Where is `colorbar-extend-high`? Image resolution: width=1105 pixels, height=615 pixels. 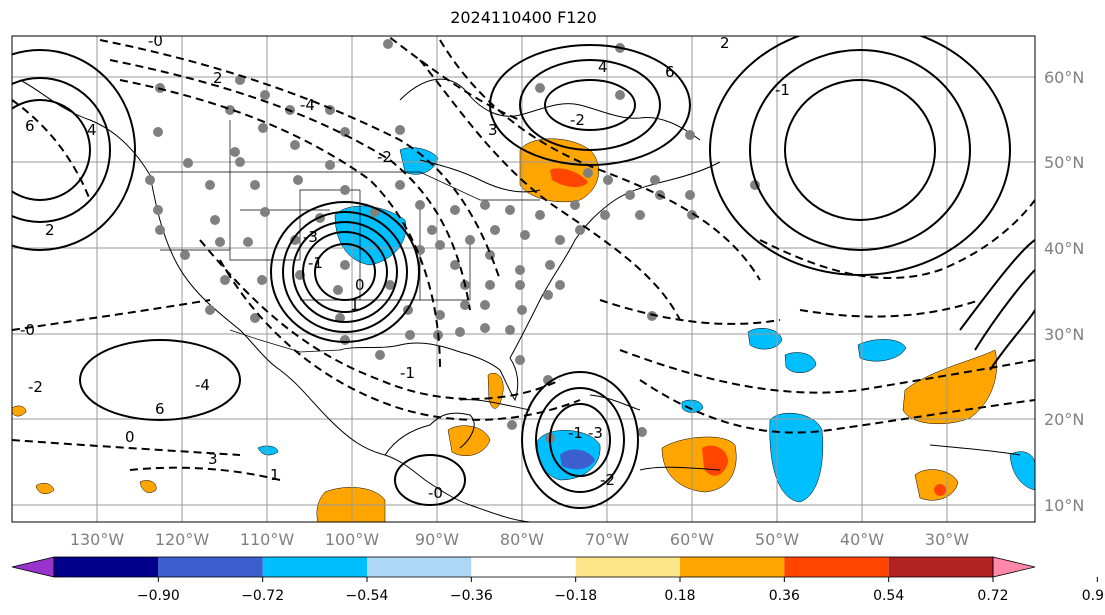
colorbar-extend-high is located at coordinates (1014, 567).